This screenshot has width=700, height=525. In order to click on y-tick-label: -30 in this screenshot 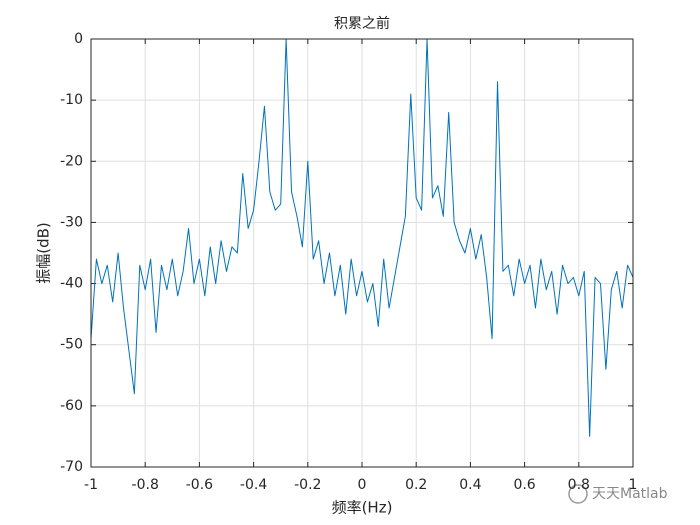, I will do `click(71, 222)`.